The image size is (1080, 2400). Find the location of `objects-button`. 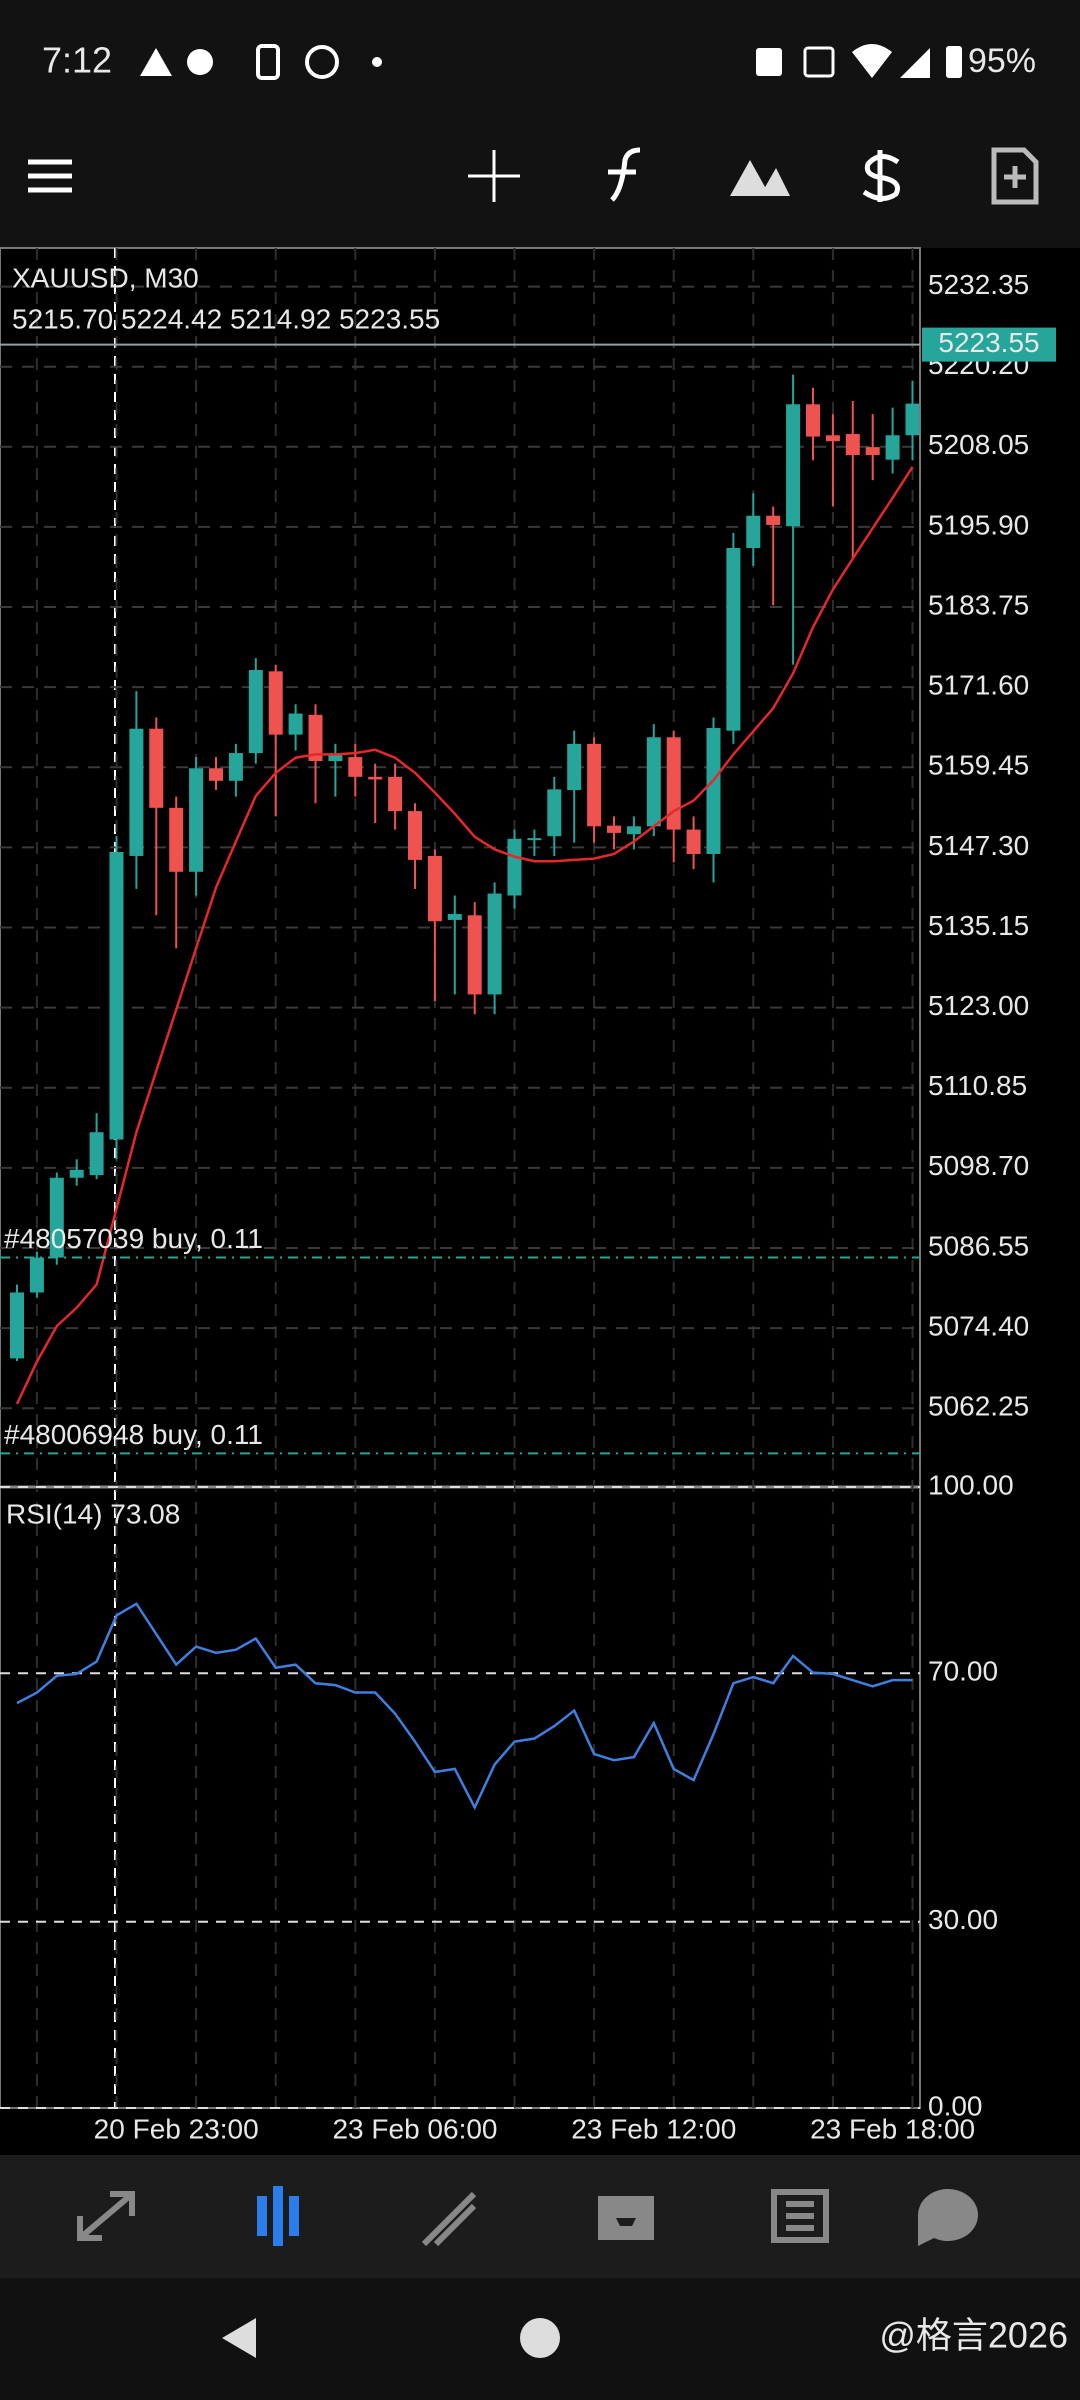

objects-button is located at coordinates (760, 178).